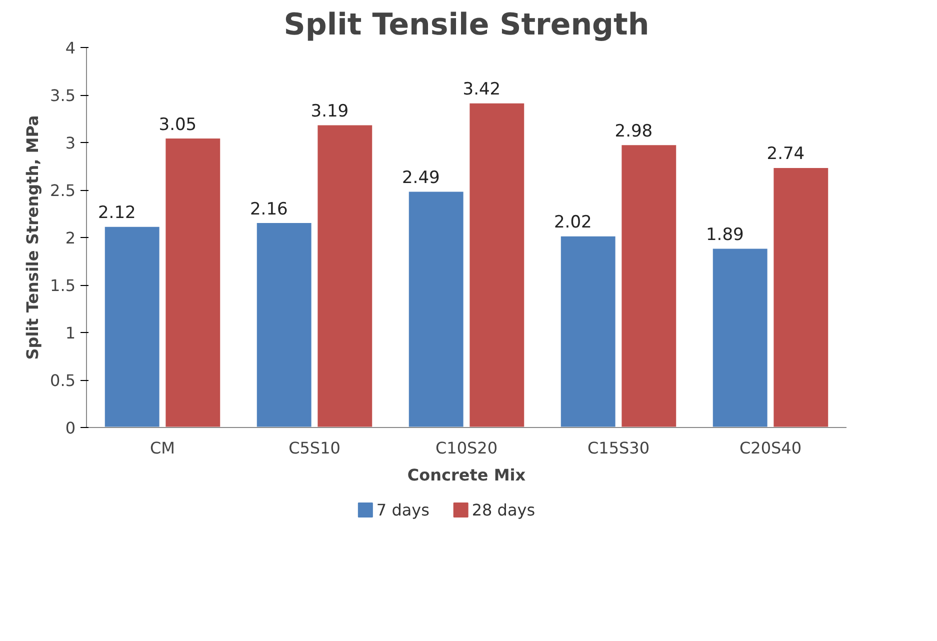  What do you see at coordinates (725, 234) in the screenshot?
I see `data-label: 1.89` at bounding box center [725, 234].